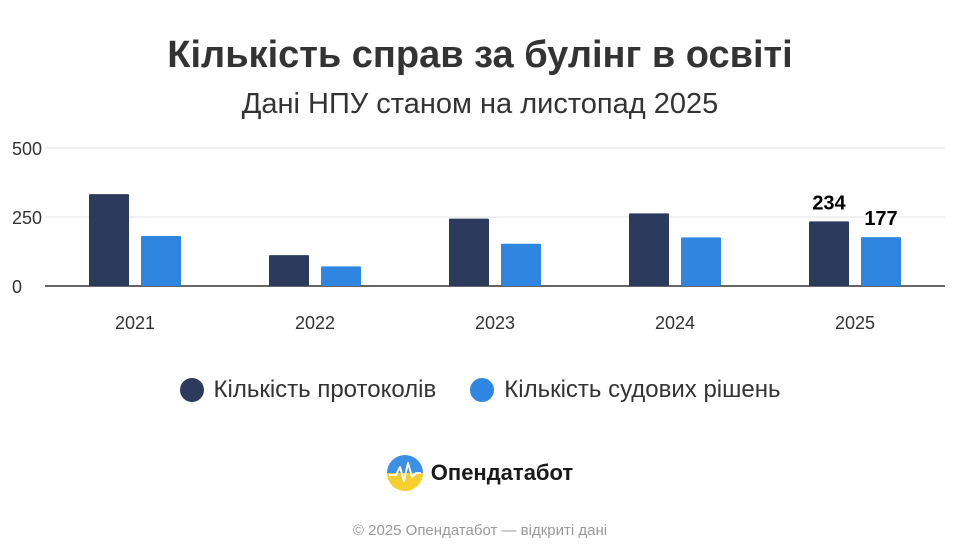  I want to click on chart-title: Кількість справ за булінг в освіті, so click(480, 55).